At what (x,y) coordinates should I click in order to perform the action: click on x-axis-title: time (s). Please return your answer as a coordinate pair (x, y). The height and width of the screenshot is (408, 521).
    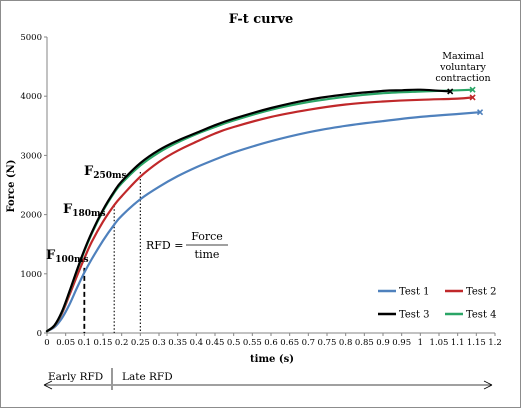
    Looking at the image, I should click on (272, 359).